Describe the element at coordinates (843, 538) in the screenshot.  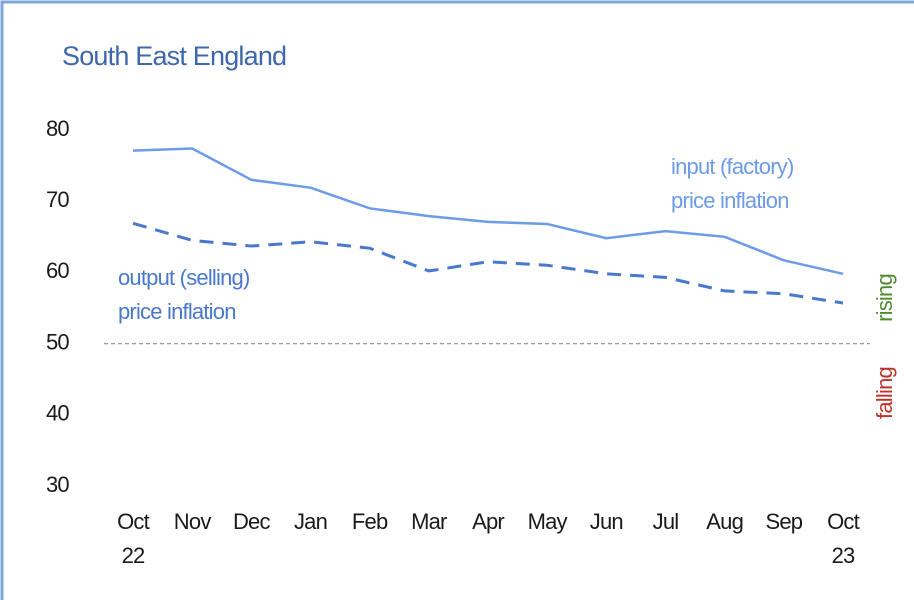
I see `x-tick-label: Oct 23` at that location.